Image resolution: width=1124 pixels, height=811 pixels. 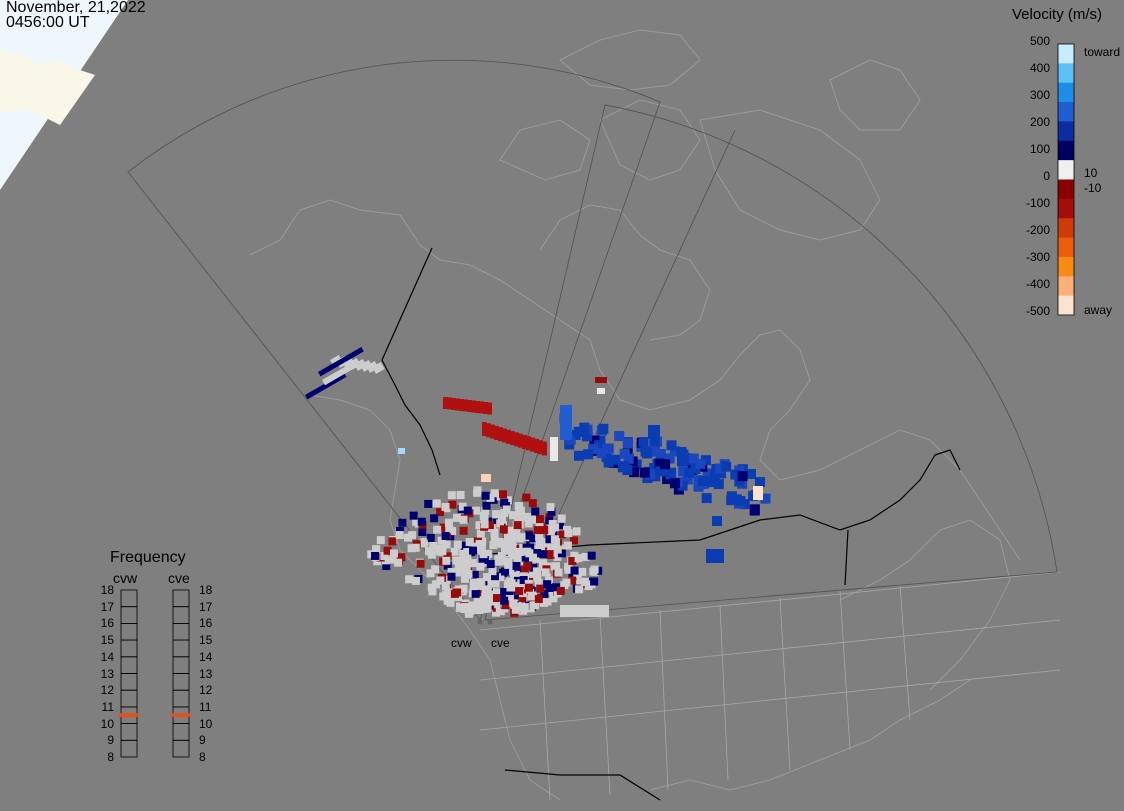 What do you see at coordinates (107, 590) in the screenshot?
I see `frequency-level-label: 18` at bounding box center [107, 590].